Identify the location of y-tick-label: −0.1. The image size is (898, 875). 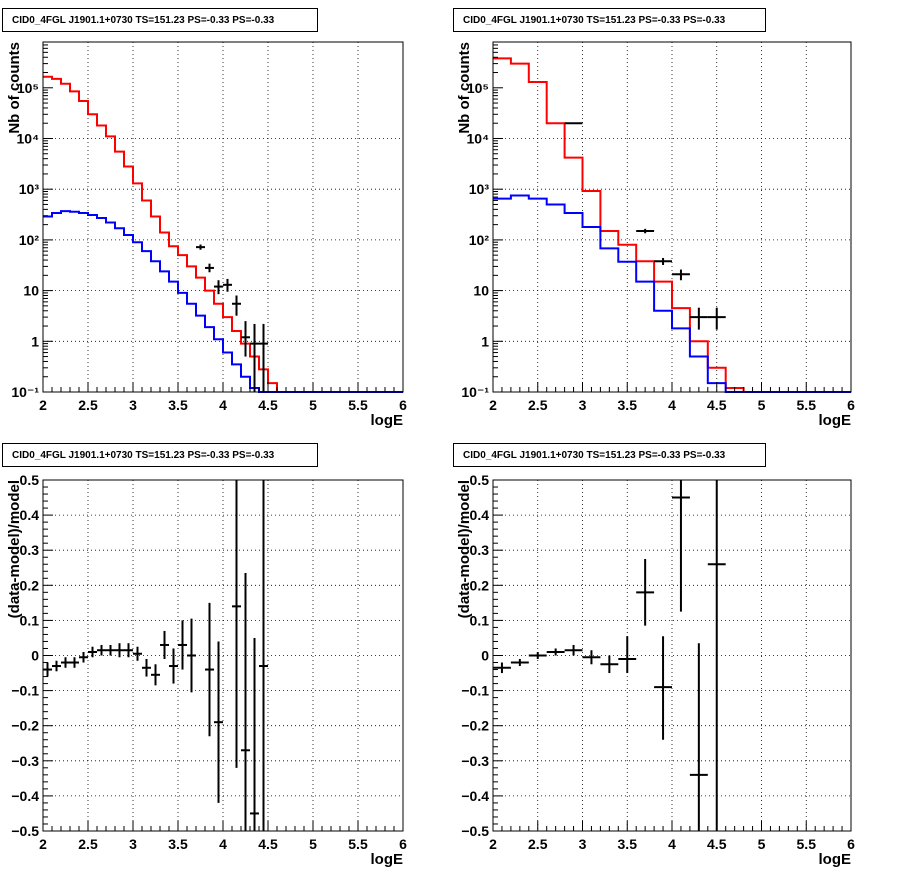
(475, 691).